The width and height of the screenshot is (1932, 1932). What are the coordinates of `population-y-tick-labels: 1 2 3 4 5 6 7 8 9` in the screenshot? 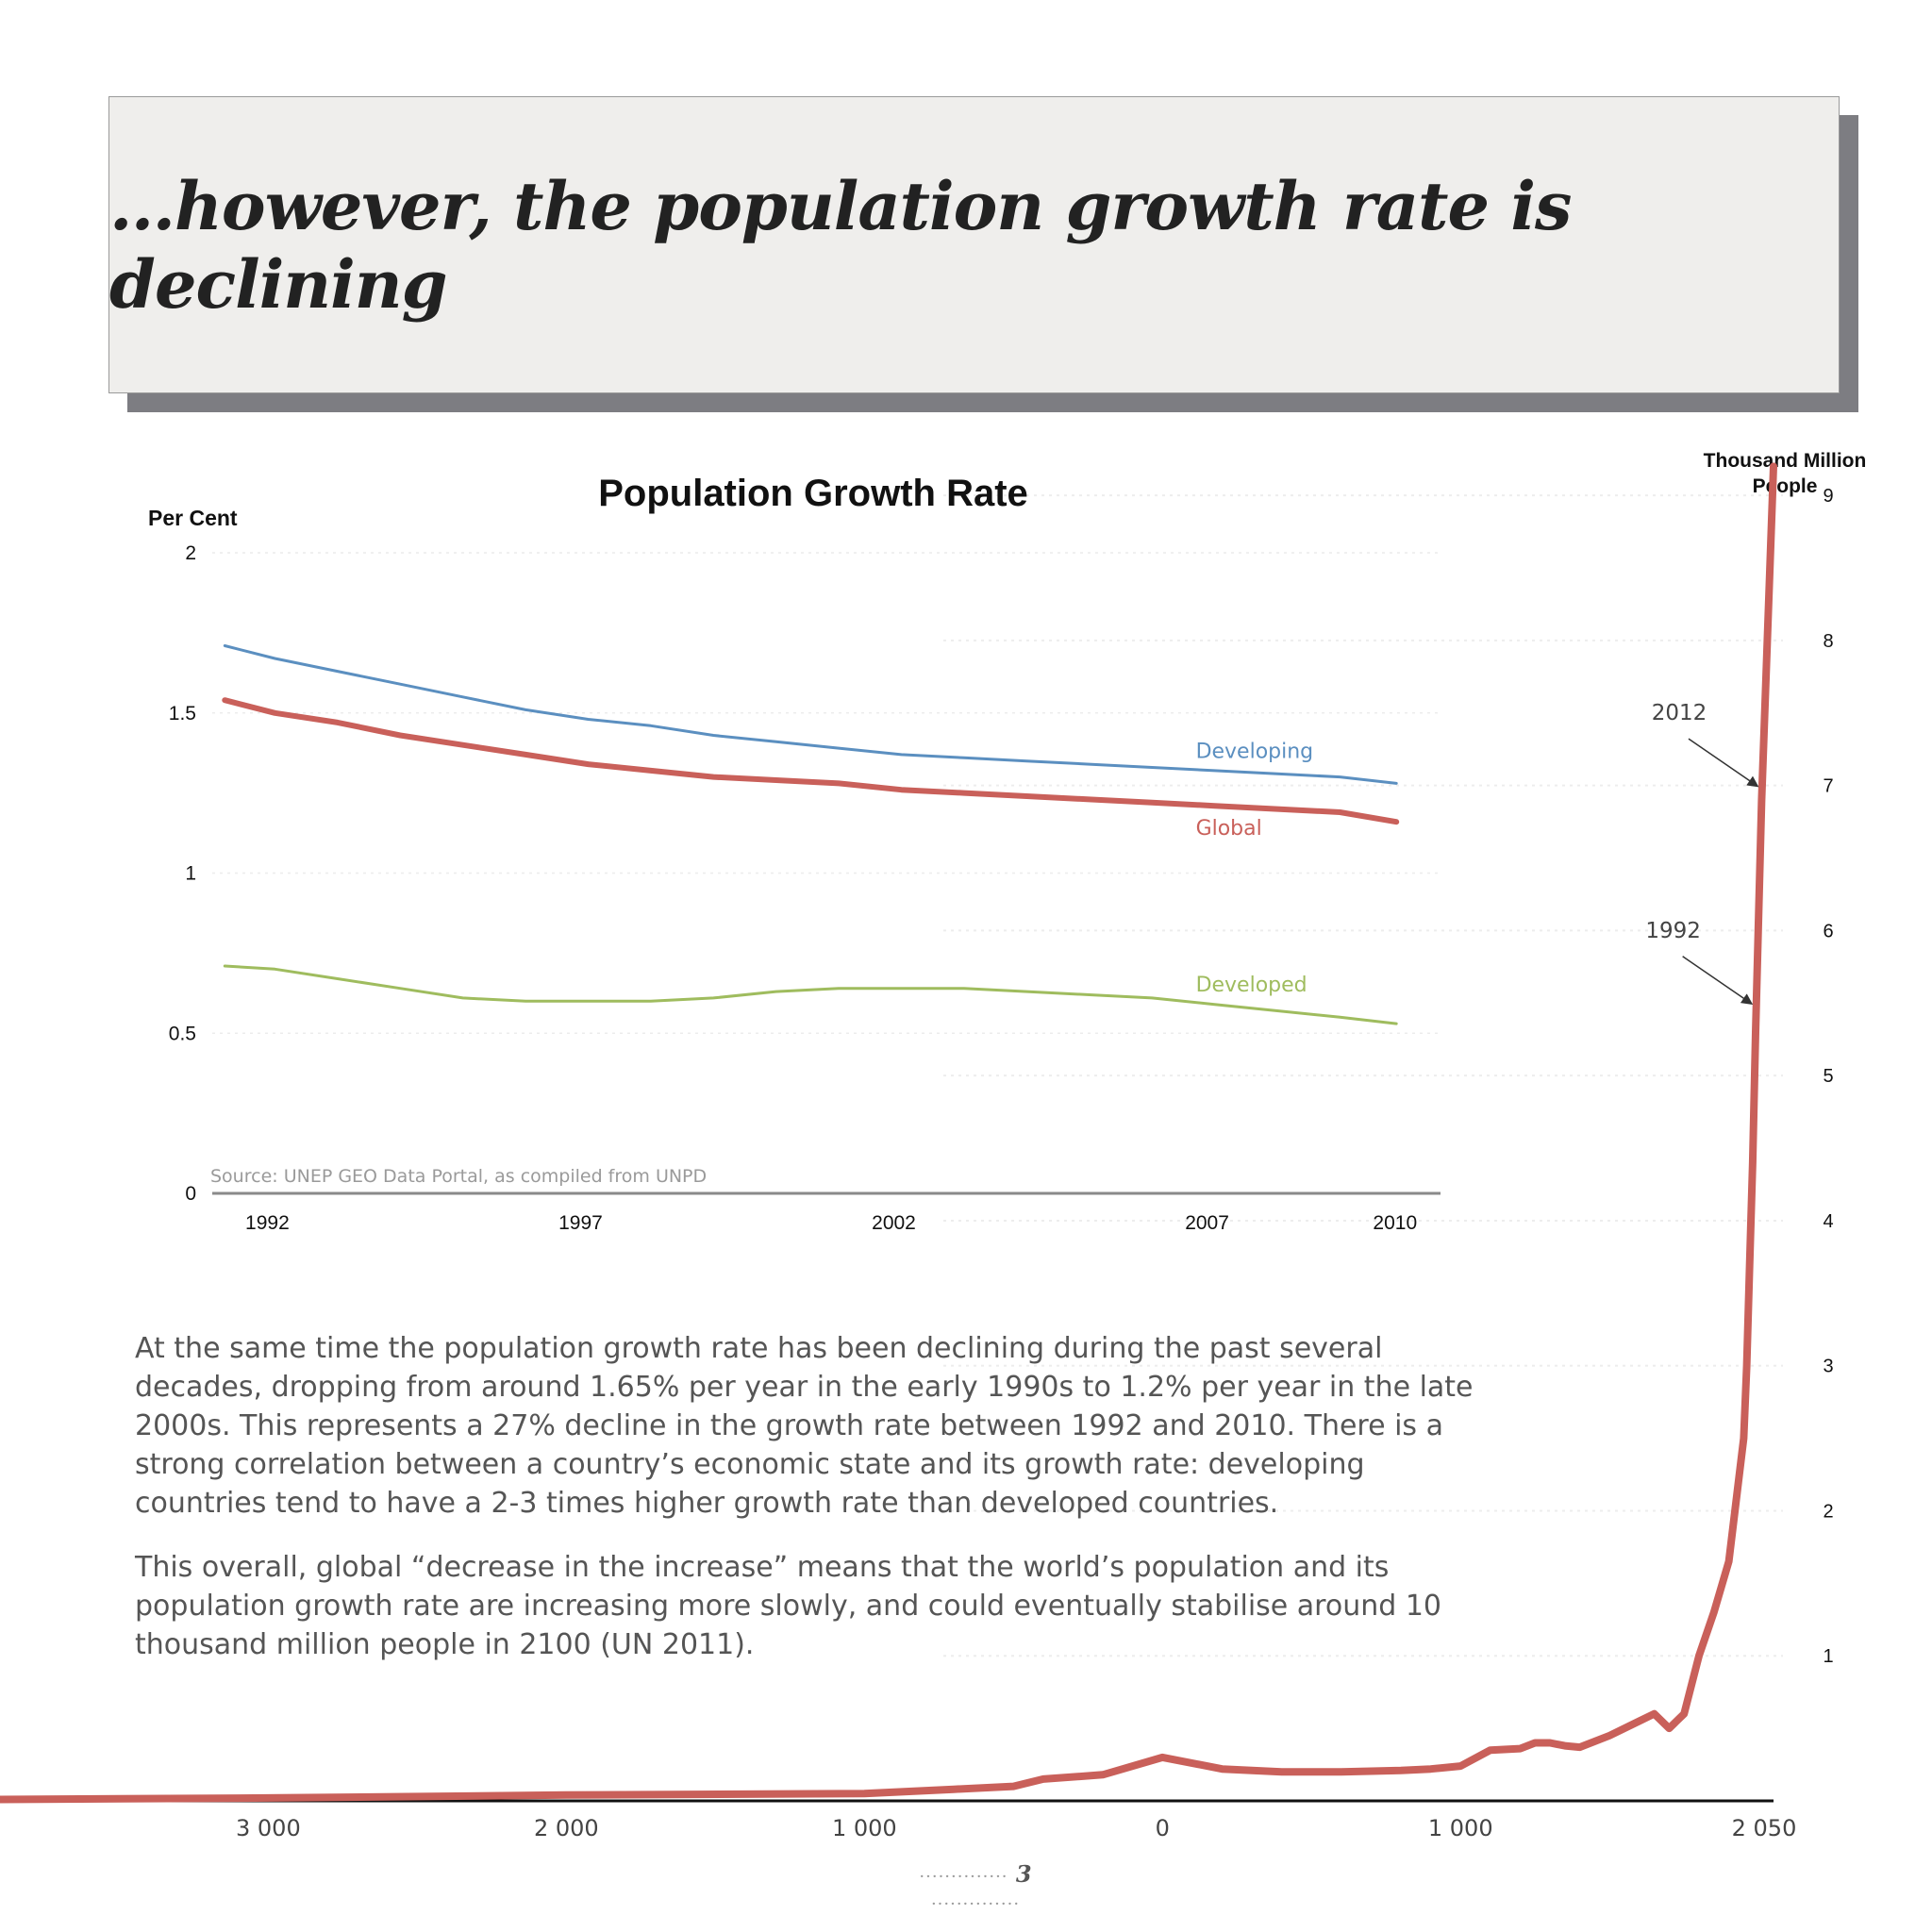 It's located at (1828, 1076).